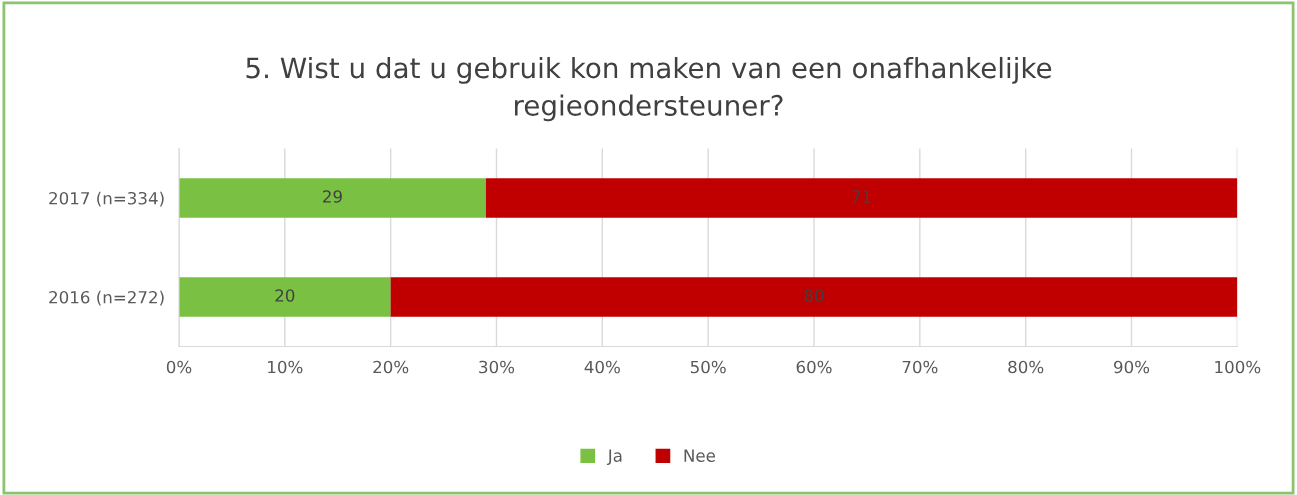  What do you see at coordinates (699, 455) in the screenshot?
I see `legend-label: Nee` at bounding box center [699, 455].